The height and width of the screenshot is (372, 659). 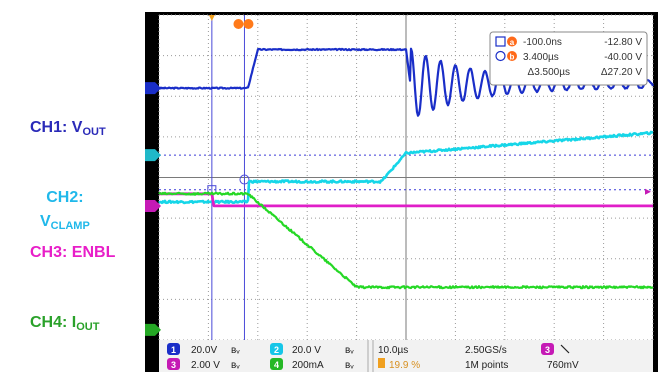 What do you see at coordinates (623, 57) in the screenshot?
I see `cursor-b-volt: -40.00 V` at bounding box center [623, 57].